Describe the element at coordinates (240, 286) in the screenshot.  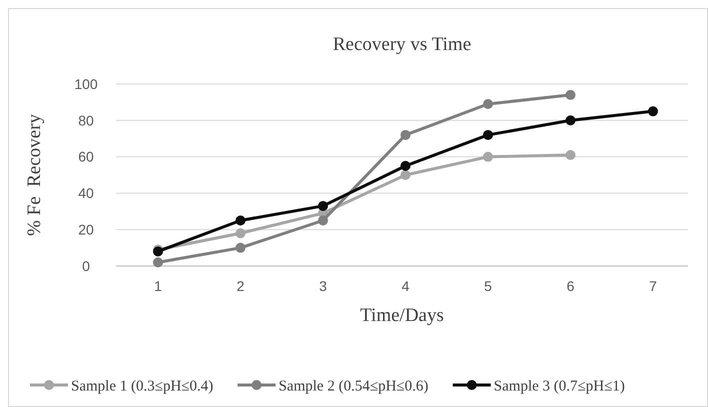
I see `x-tick-label: 2` at that location.